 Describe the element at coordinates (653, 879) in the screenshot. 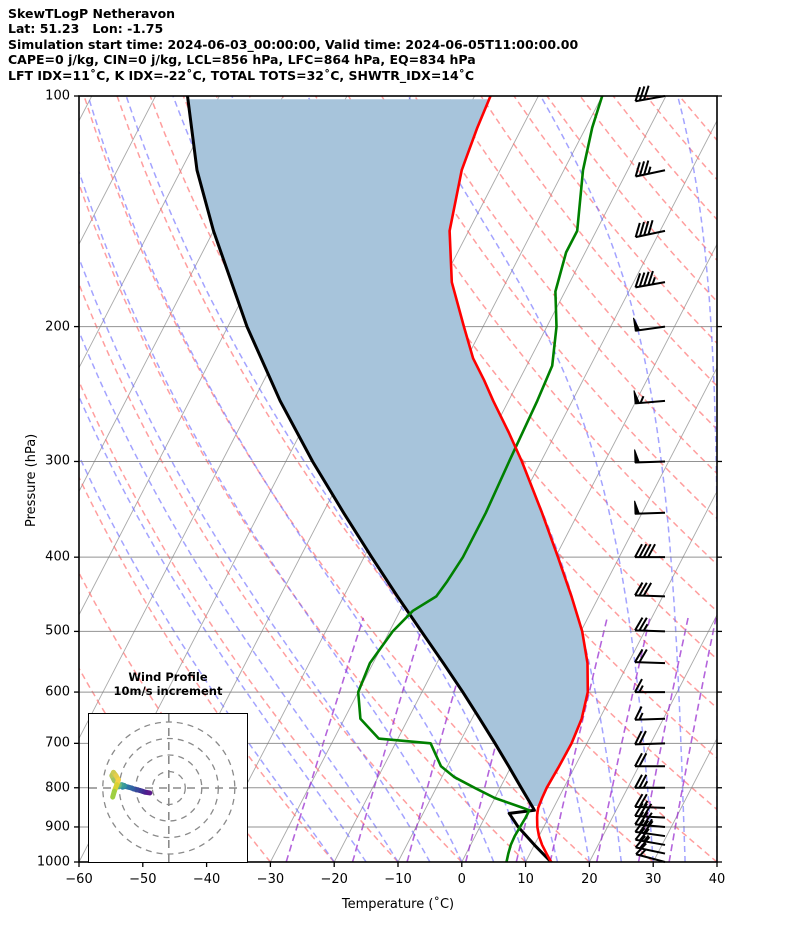

I see `x-axis-tick-label: 30` at that location.